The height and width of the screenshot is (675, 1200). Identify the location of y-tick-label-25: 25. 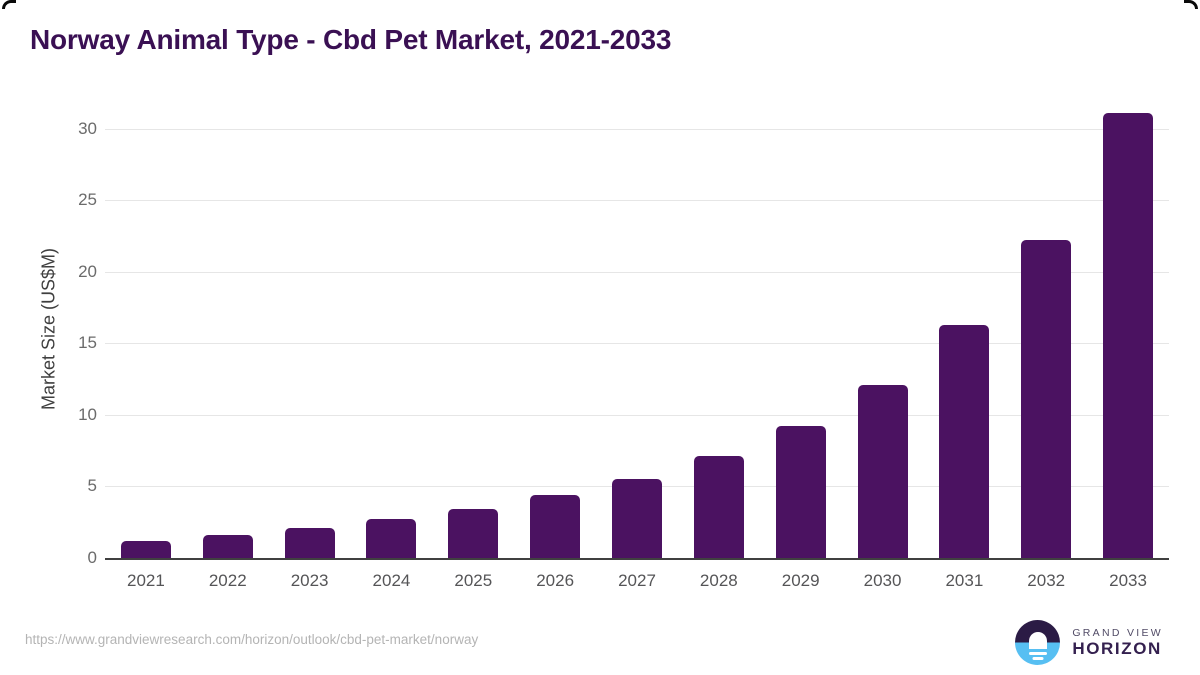
(87, 200).